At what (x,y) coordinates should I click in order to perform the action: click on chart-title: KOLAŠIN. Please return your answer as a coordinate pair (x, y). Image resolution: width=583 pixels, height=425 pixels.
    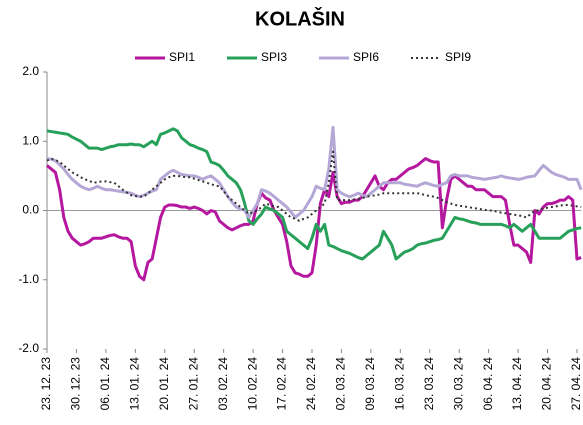
    Looking at the image, I should click on (300, 18).